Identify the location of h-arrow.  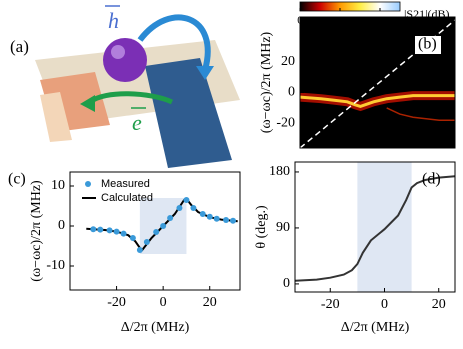
(174, 42).